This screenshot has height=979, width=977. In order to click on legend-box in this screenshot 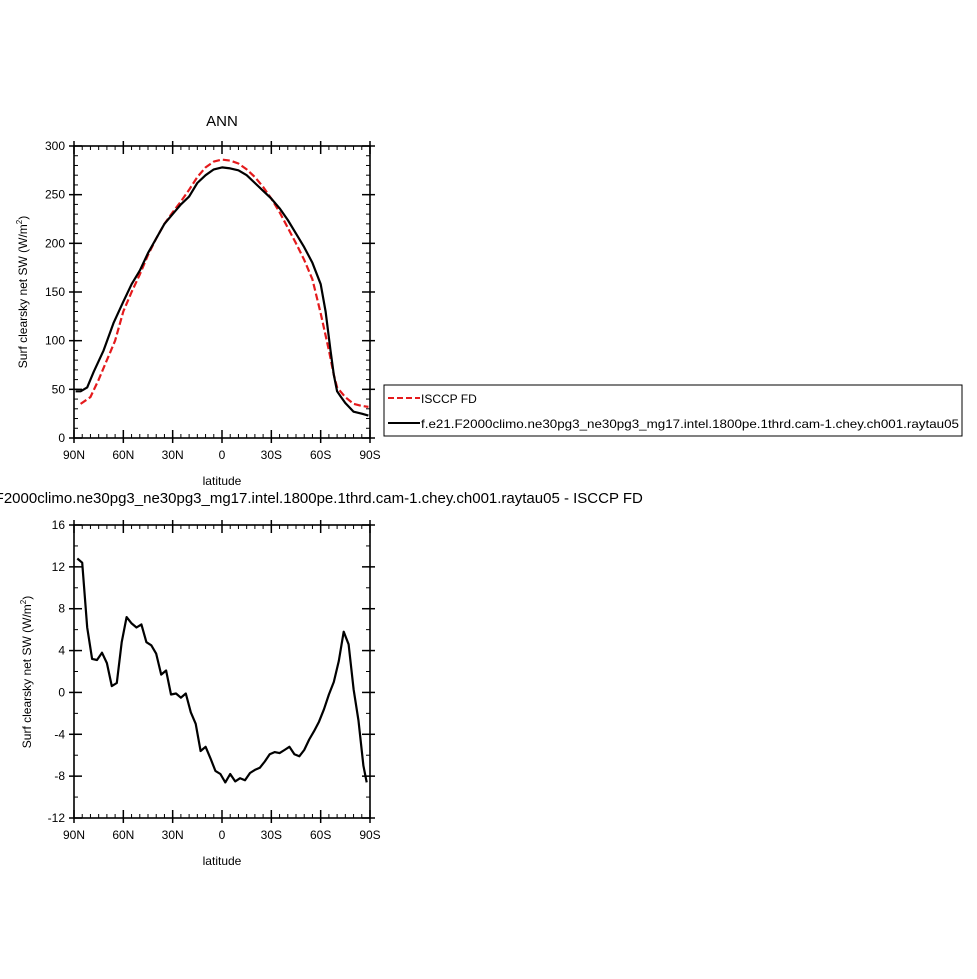, I will do `click(673, 410)`.